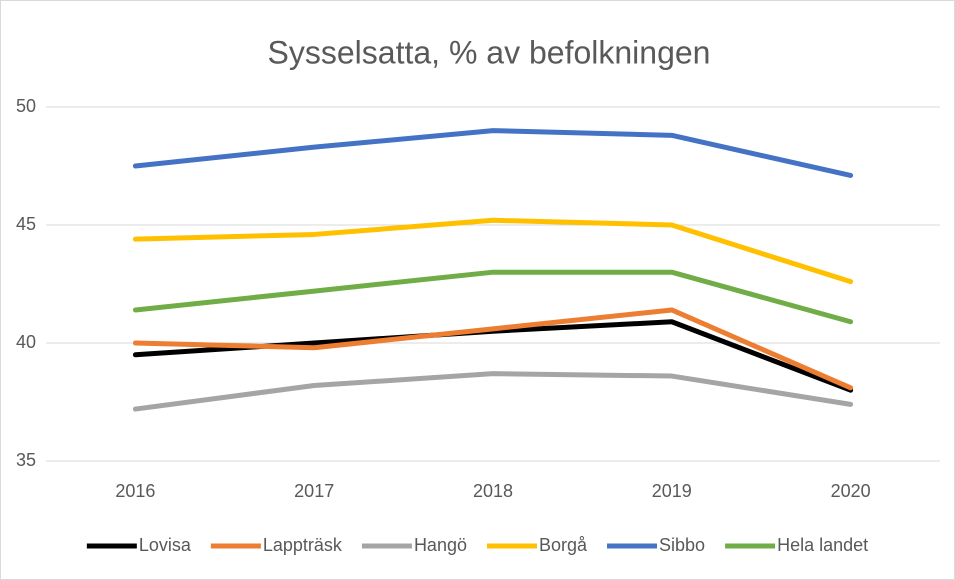 Image resolution: width=955 pixels, height=580 pixels. What do you see at coordinates (822, 545) in the screenshot?
I see `legend-label: Hela landet` at bounding box center [822, 545].